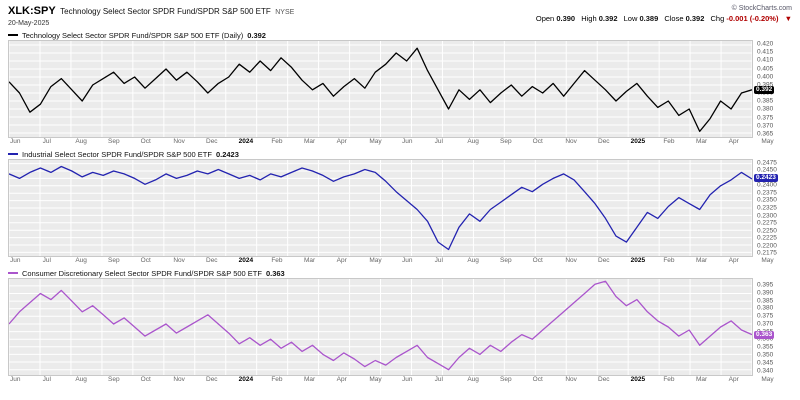 This screenshot has width=800, height=400. I want to click on last-price-label: 0.392, so click(764, 89).